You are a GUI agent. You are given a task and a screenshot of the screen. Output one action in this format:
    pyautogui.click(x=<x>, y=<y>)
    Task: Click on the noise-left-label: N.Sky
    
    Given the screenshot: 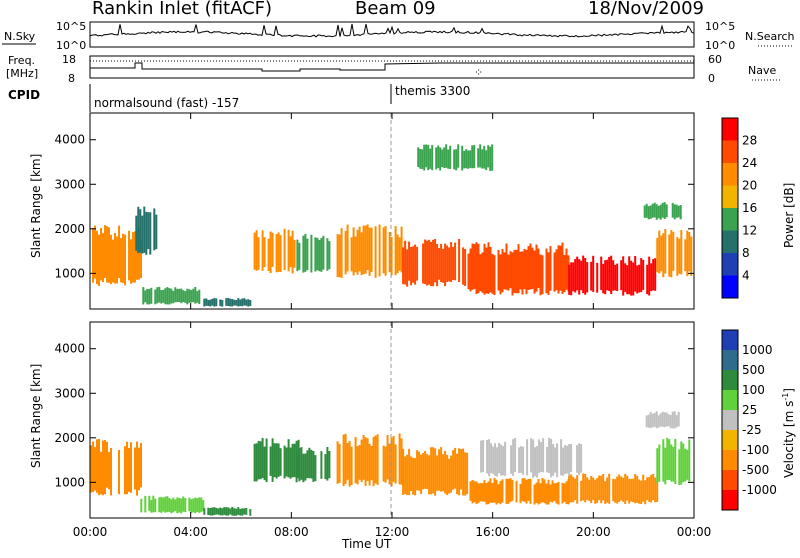 What is the action you would take?
    pyautogui.click(x=20, y=36)
    